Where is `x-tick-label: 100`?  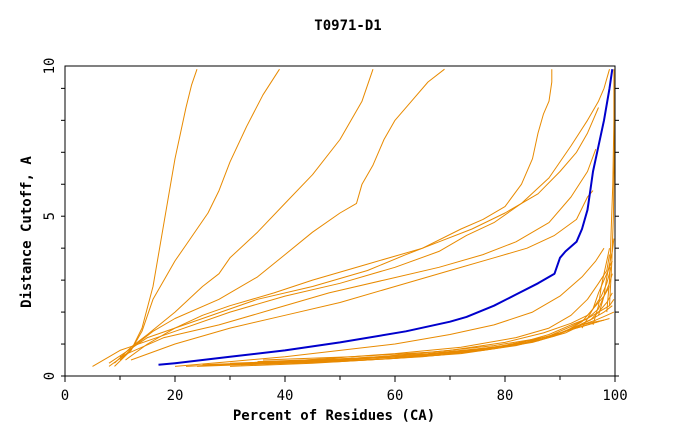 x-tick-label: 100 is located at coordinates (614, 396).